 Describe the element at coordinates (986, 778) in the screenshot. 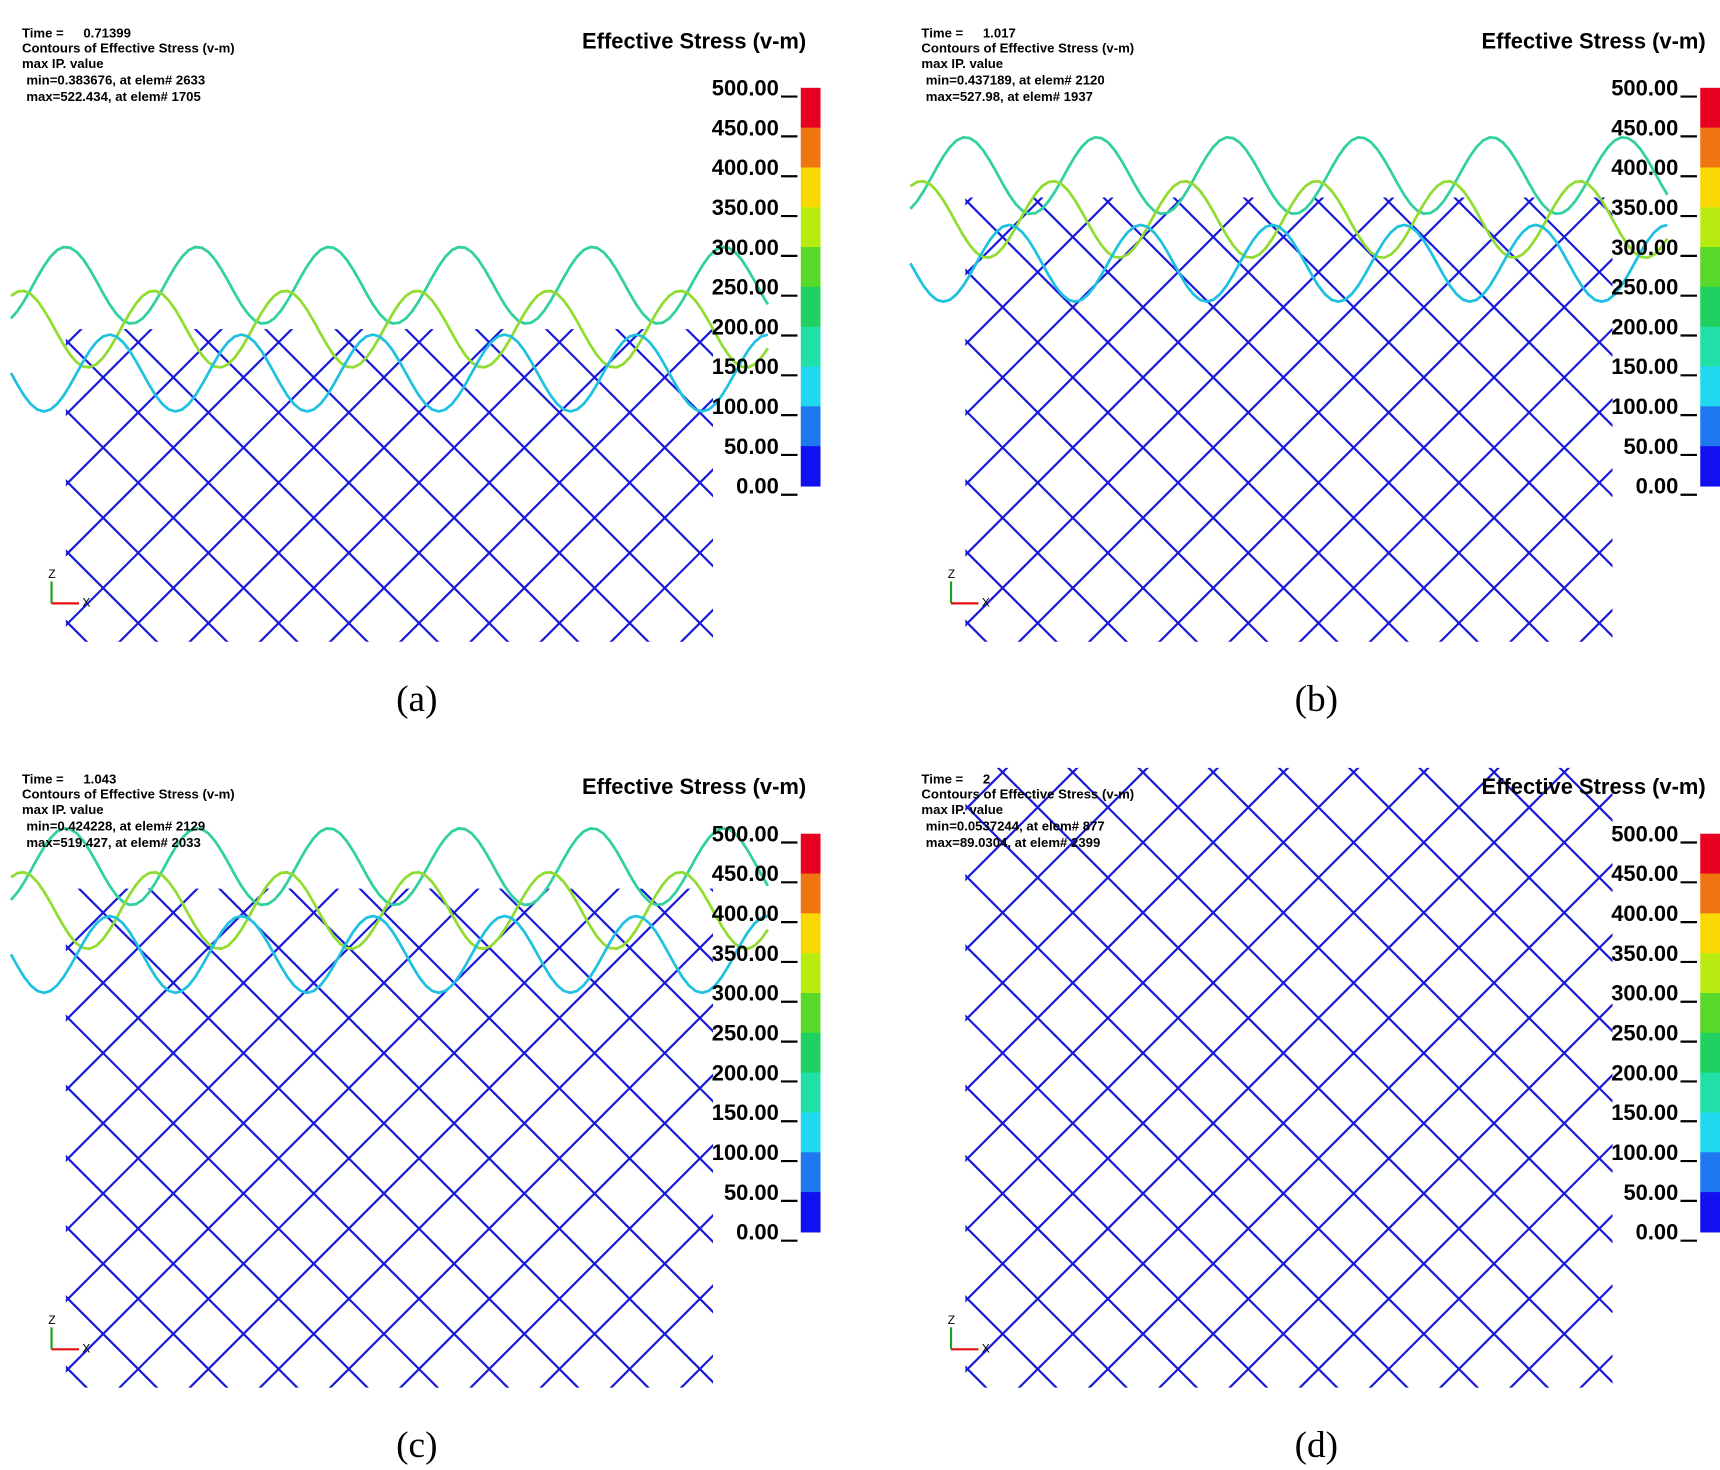

I see `time-value: 2` at that location.